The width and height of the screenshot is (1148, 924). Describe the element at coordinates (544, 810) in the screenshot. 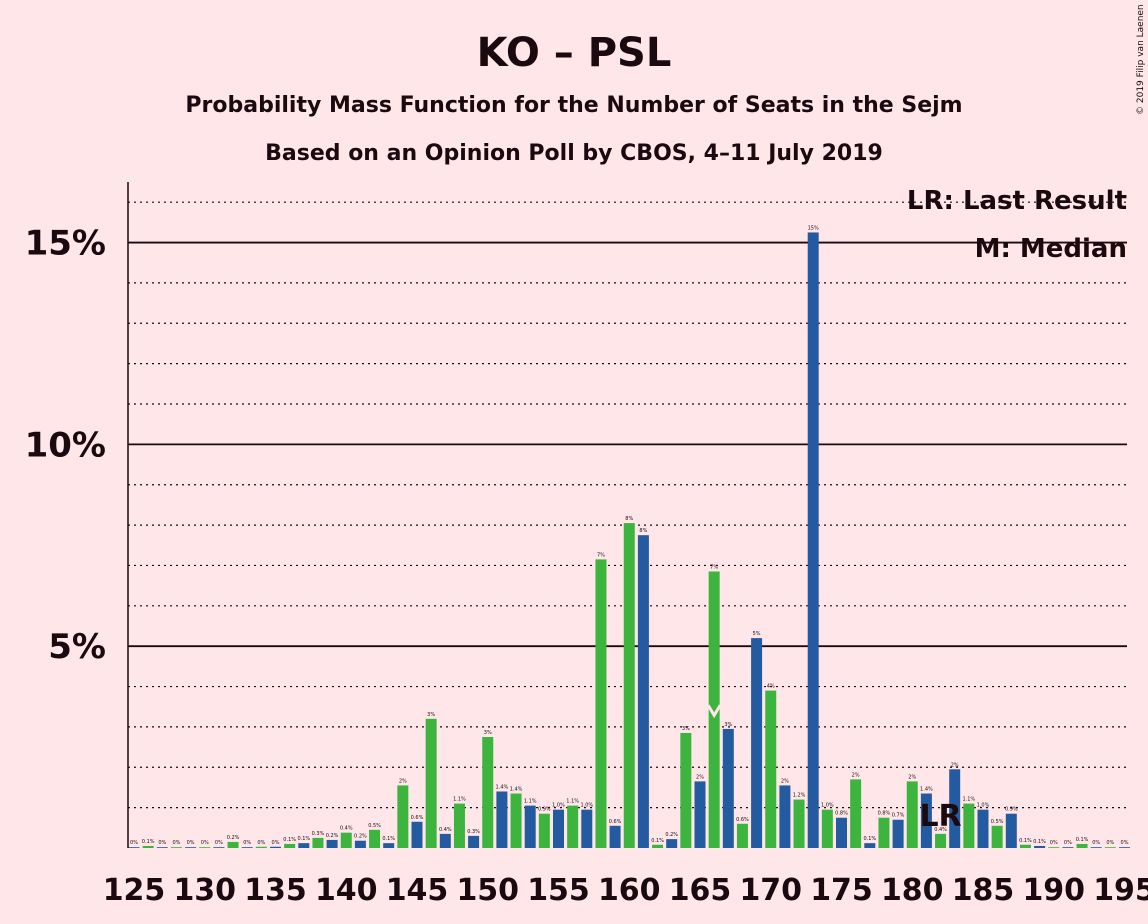

I see `bar-label: 0.9%` at that location.